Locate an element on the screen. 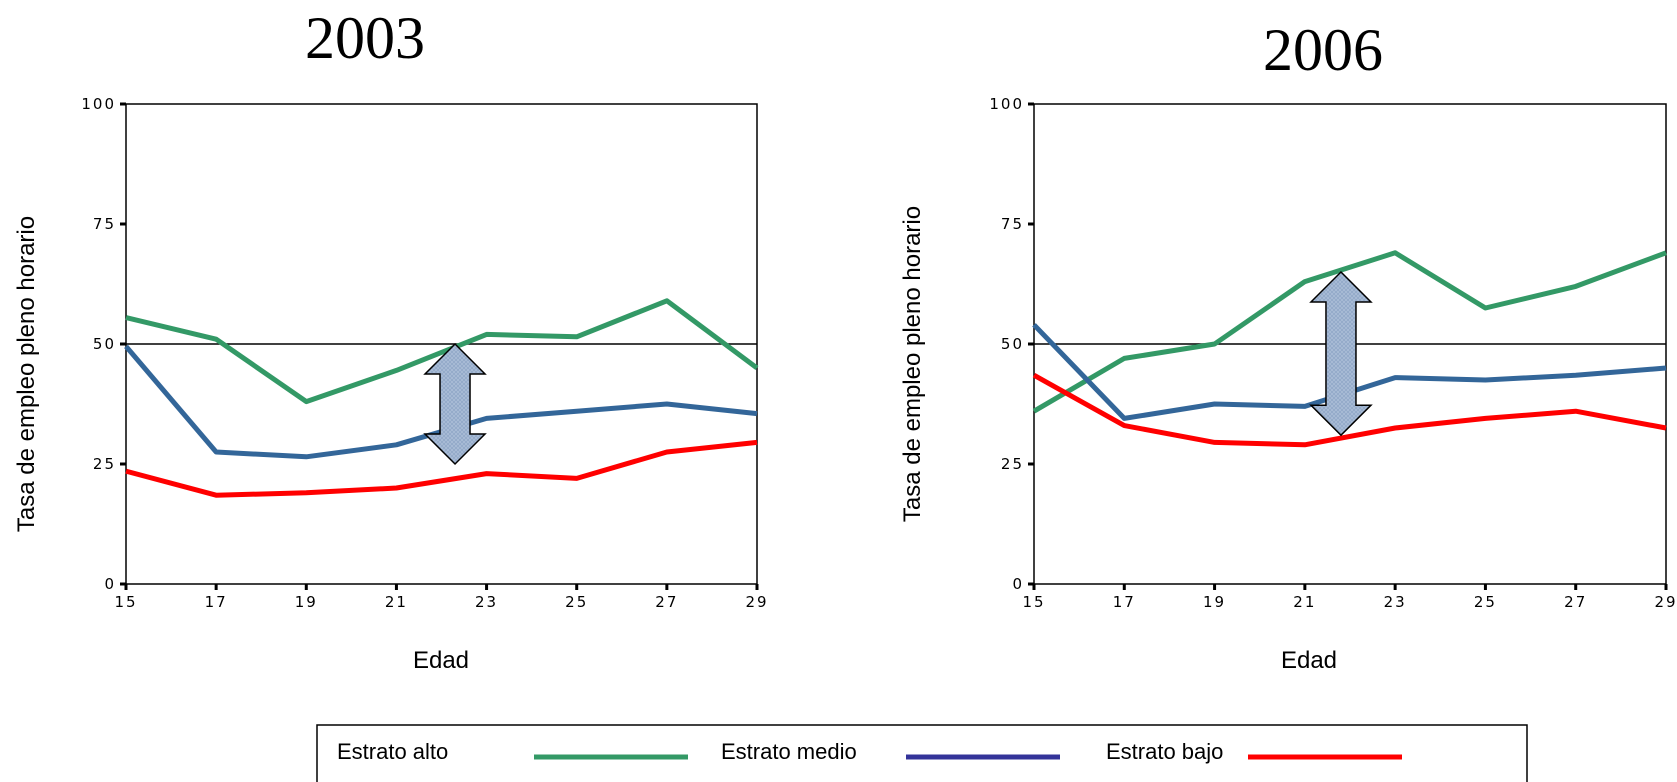  legend: Estrato alto Estrato medio Estrato bajo is located at coordinates (922, 753).